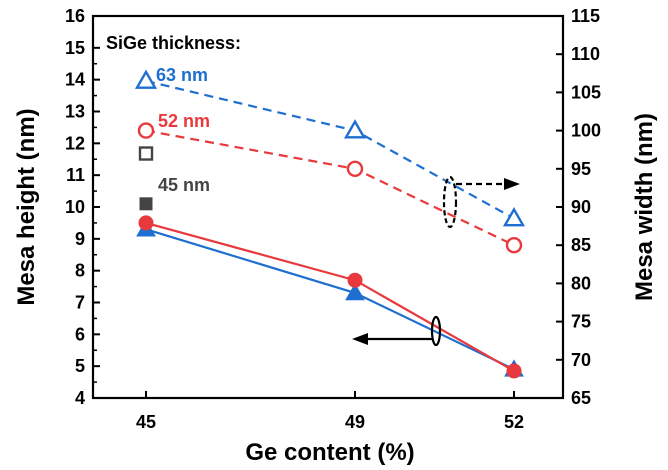  I want to click on right-tick-label: 105, so click(586, 92).